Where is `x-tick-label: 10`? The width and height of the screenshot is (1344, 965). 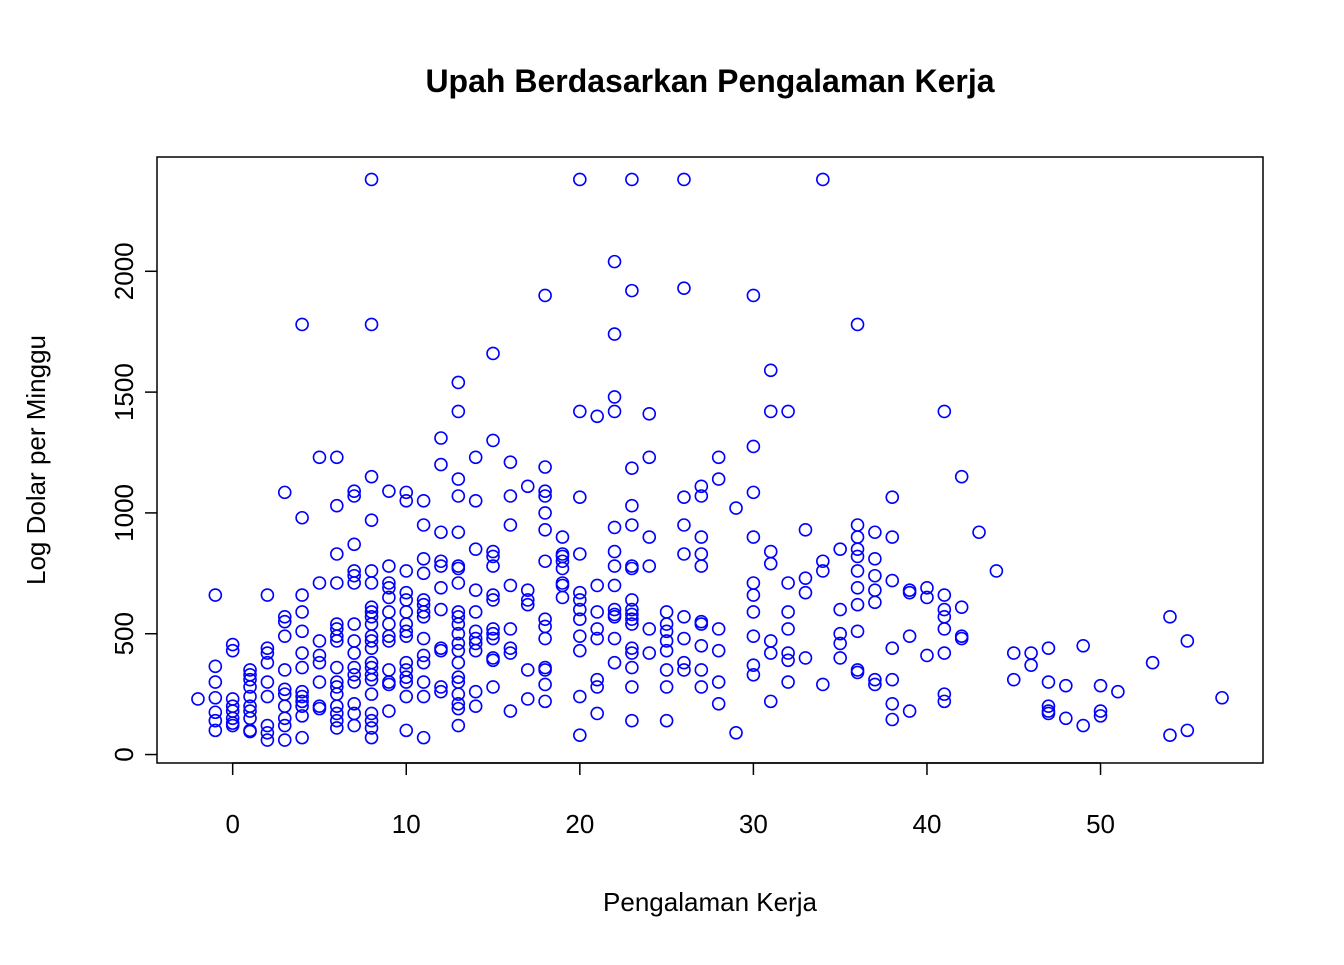 x-tick-label: 10 is located at coordinates (406, 824).